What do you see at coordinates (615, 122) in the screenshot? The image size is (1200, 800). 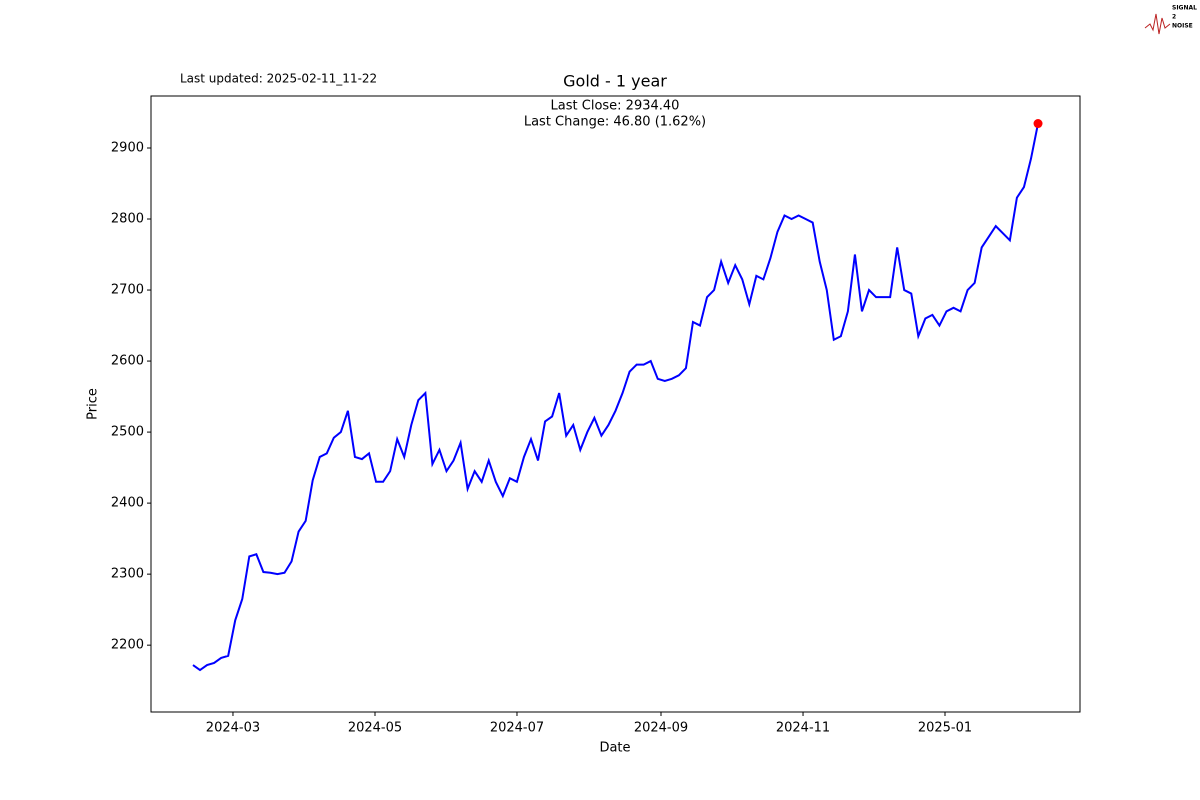 I see `annotation: Last Change: 46.80 (1.62%)` at bounding box center [615, 122].